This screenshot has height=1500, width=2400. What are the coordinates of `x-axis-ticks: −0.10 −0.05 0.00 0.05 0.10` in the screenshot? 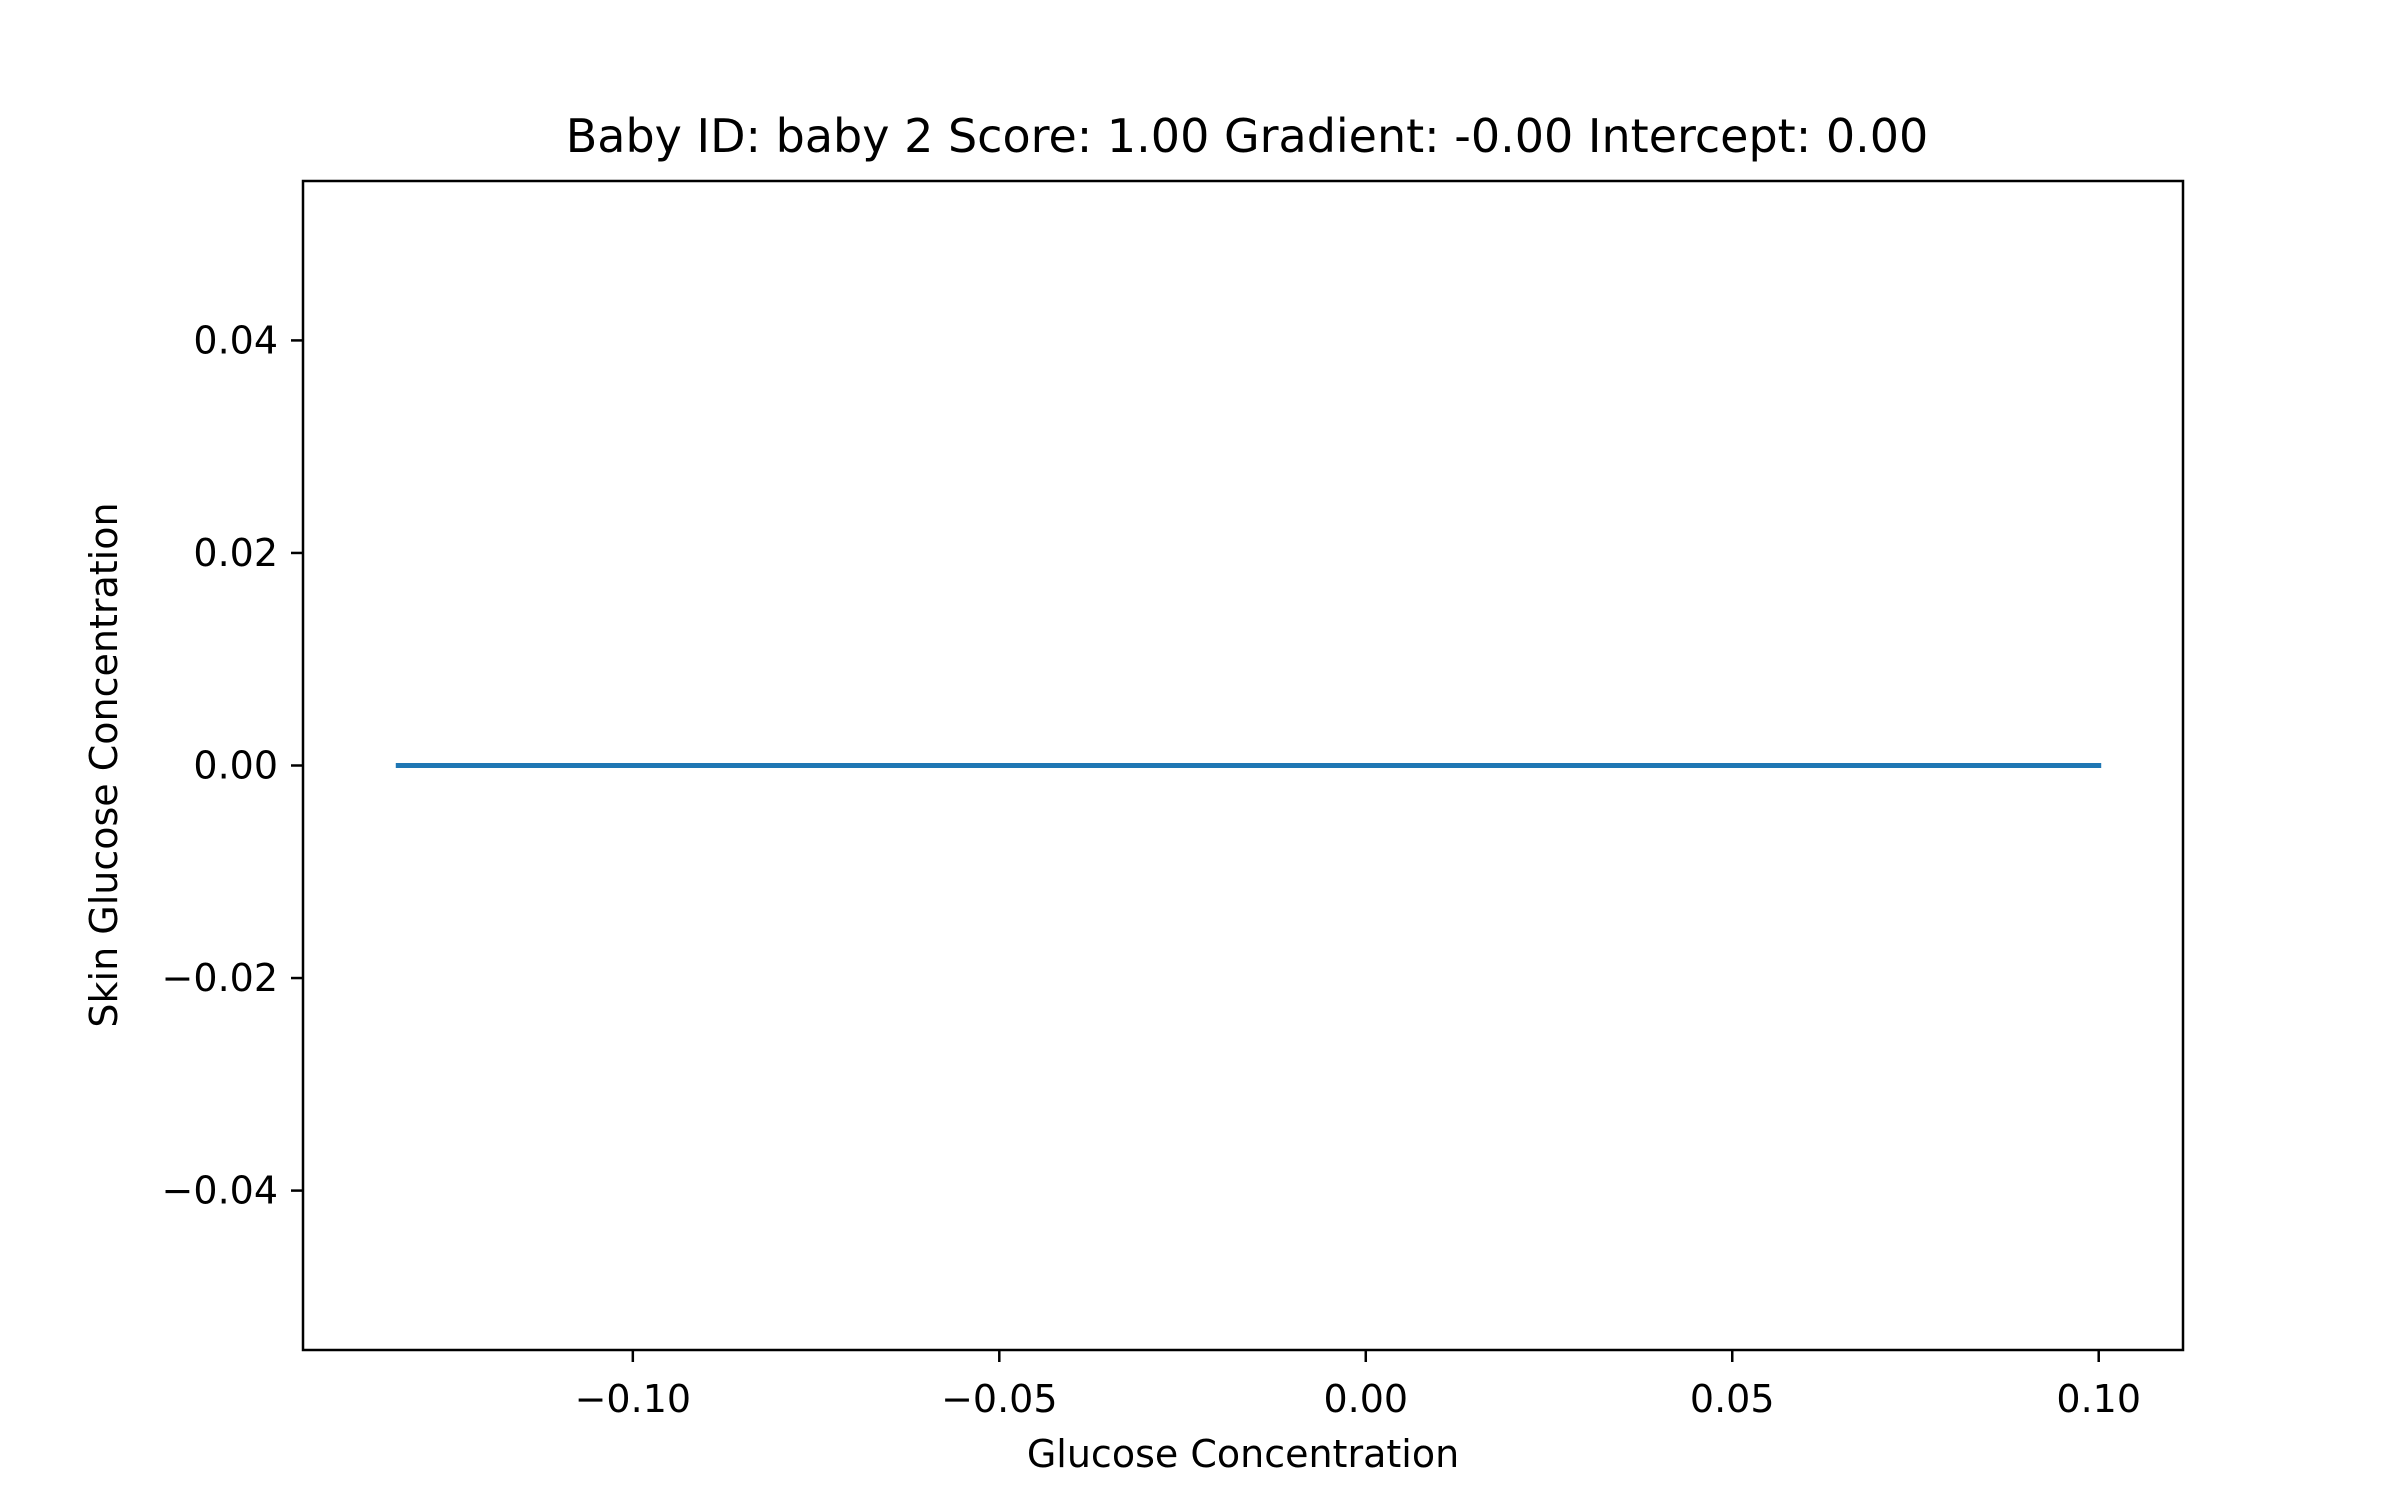 It's located at (1358, 1385).